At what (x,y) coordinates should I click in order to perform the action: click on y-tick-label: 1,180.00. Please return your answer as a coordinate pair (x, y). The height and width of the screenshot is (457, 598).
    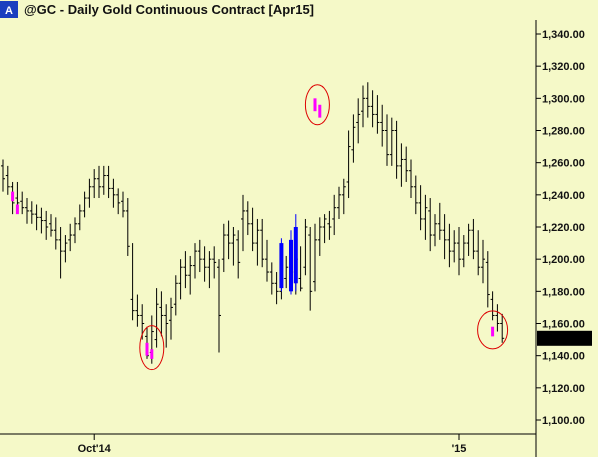
    Looking at the image, I should click on (563, 292).